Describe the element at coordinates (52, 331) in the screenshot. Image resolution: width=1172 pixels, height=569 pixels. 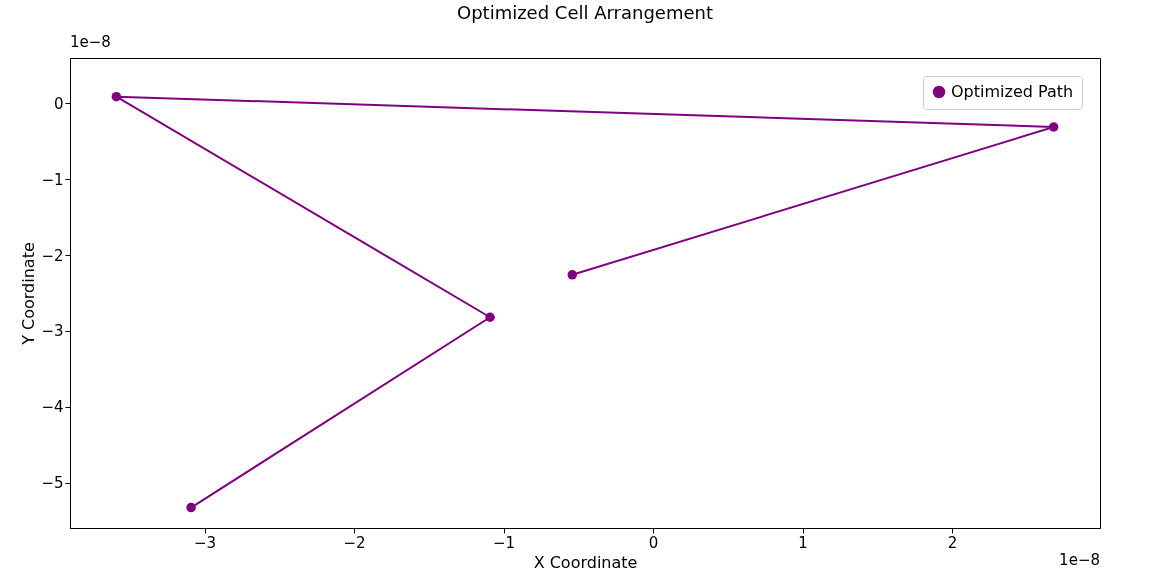
I see `y-tick-label: −3` at that location.